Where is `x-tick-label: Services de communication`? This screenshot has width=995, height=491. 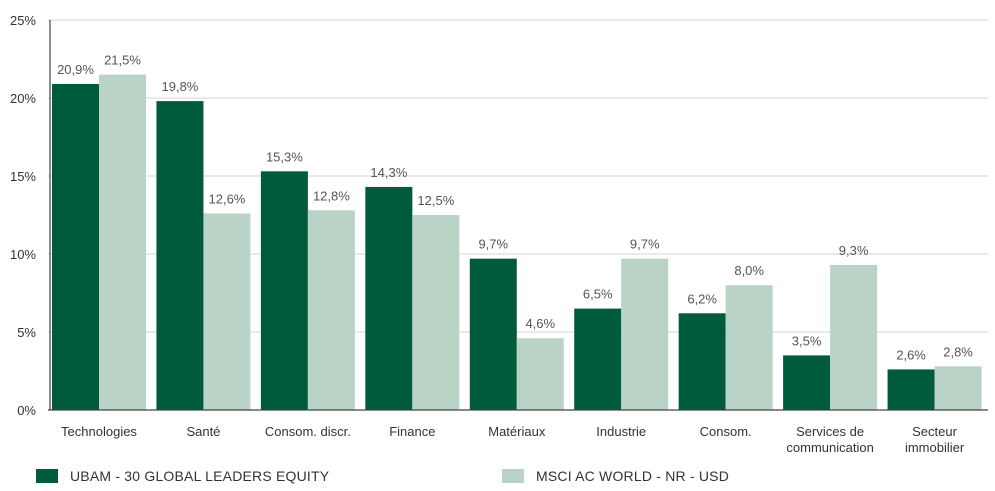 x-tick-label: Services de communication is located at coordinates (829, 439).